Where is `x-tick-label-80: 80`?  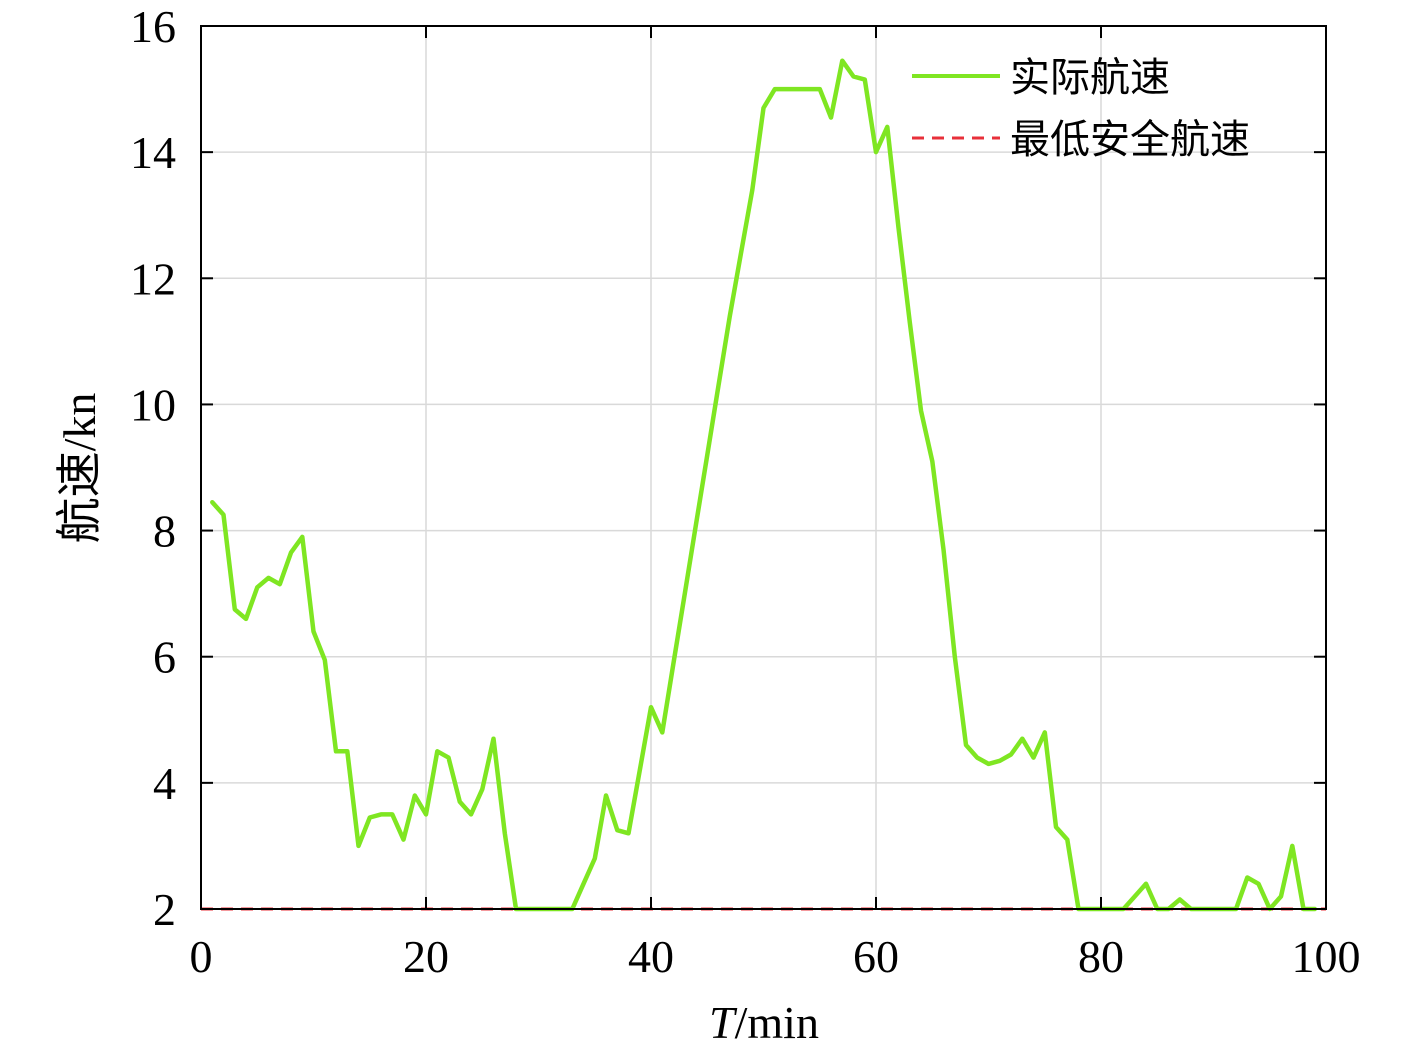 x-tick-label-80: 80 is located at coordinates (1101, 956).